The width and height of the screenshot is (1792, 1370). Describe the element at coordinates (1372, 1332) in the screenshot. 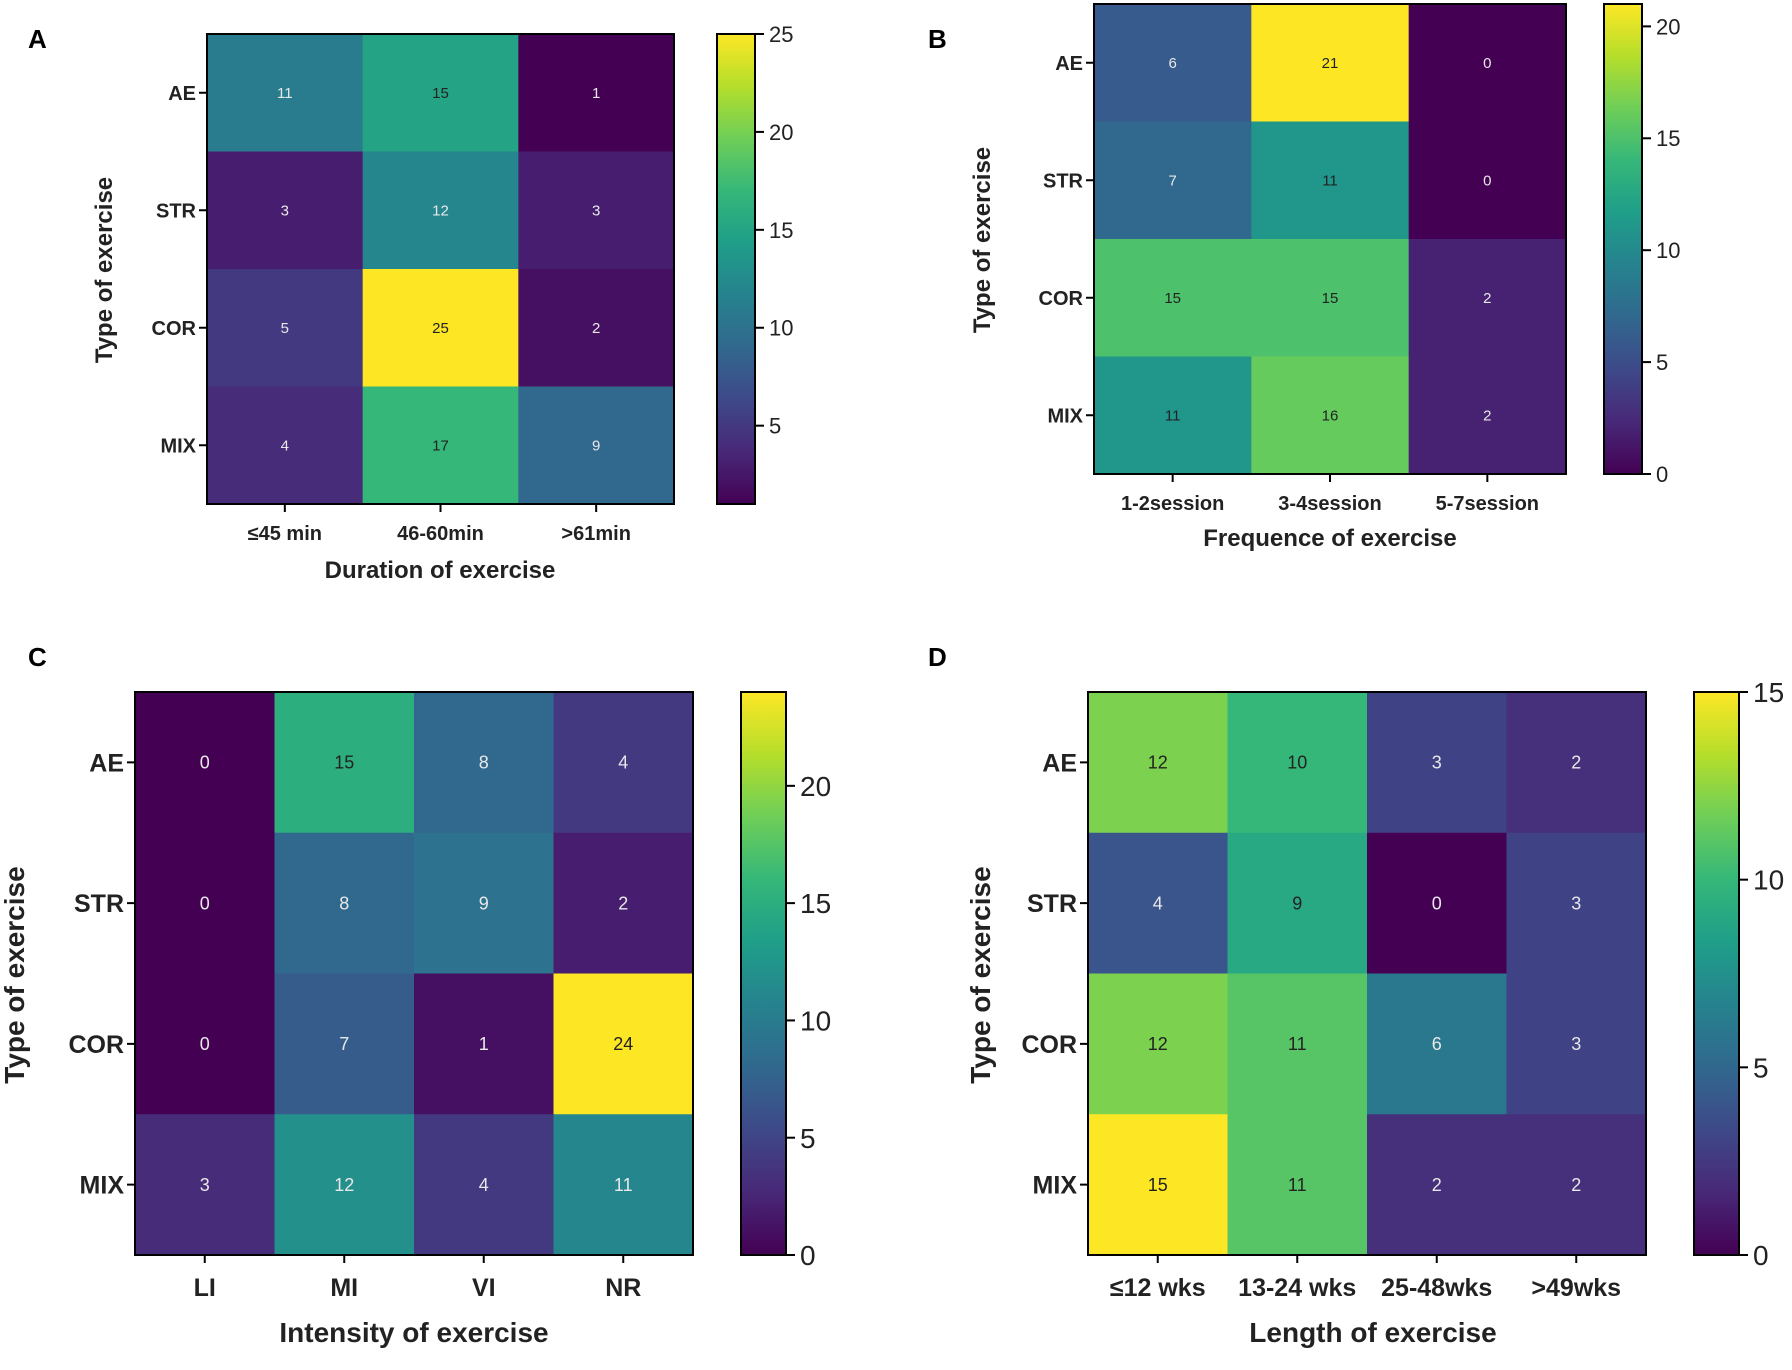

I see `x-axis-title: Length of exercise` at that location.